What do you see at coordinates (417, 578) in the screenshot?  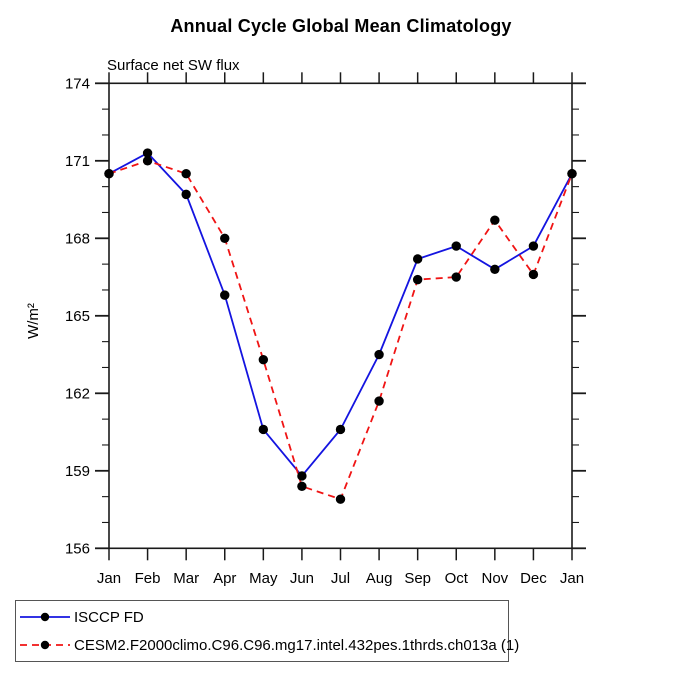 I see `x-tick-label: Sep` at bounding box center [417, 578].